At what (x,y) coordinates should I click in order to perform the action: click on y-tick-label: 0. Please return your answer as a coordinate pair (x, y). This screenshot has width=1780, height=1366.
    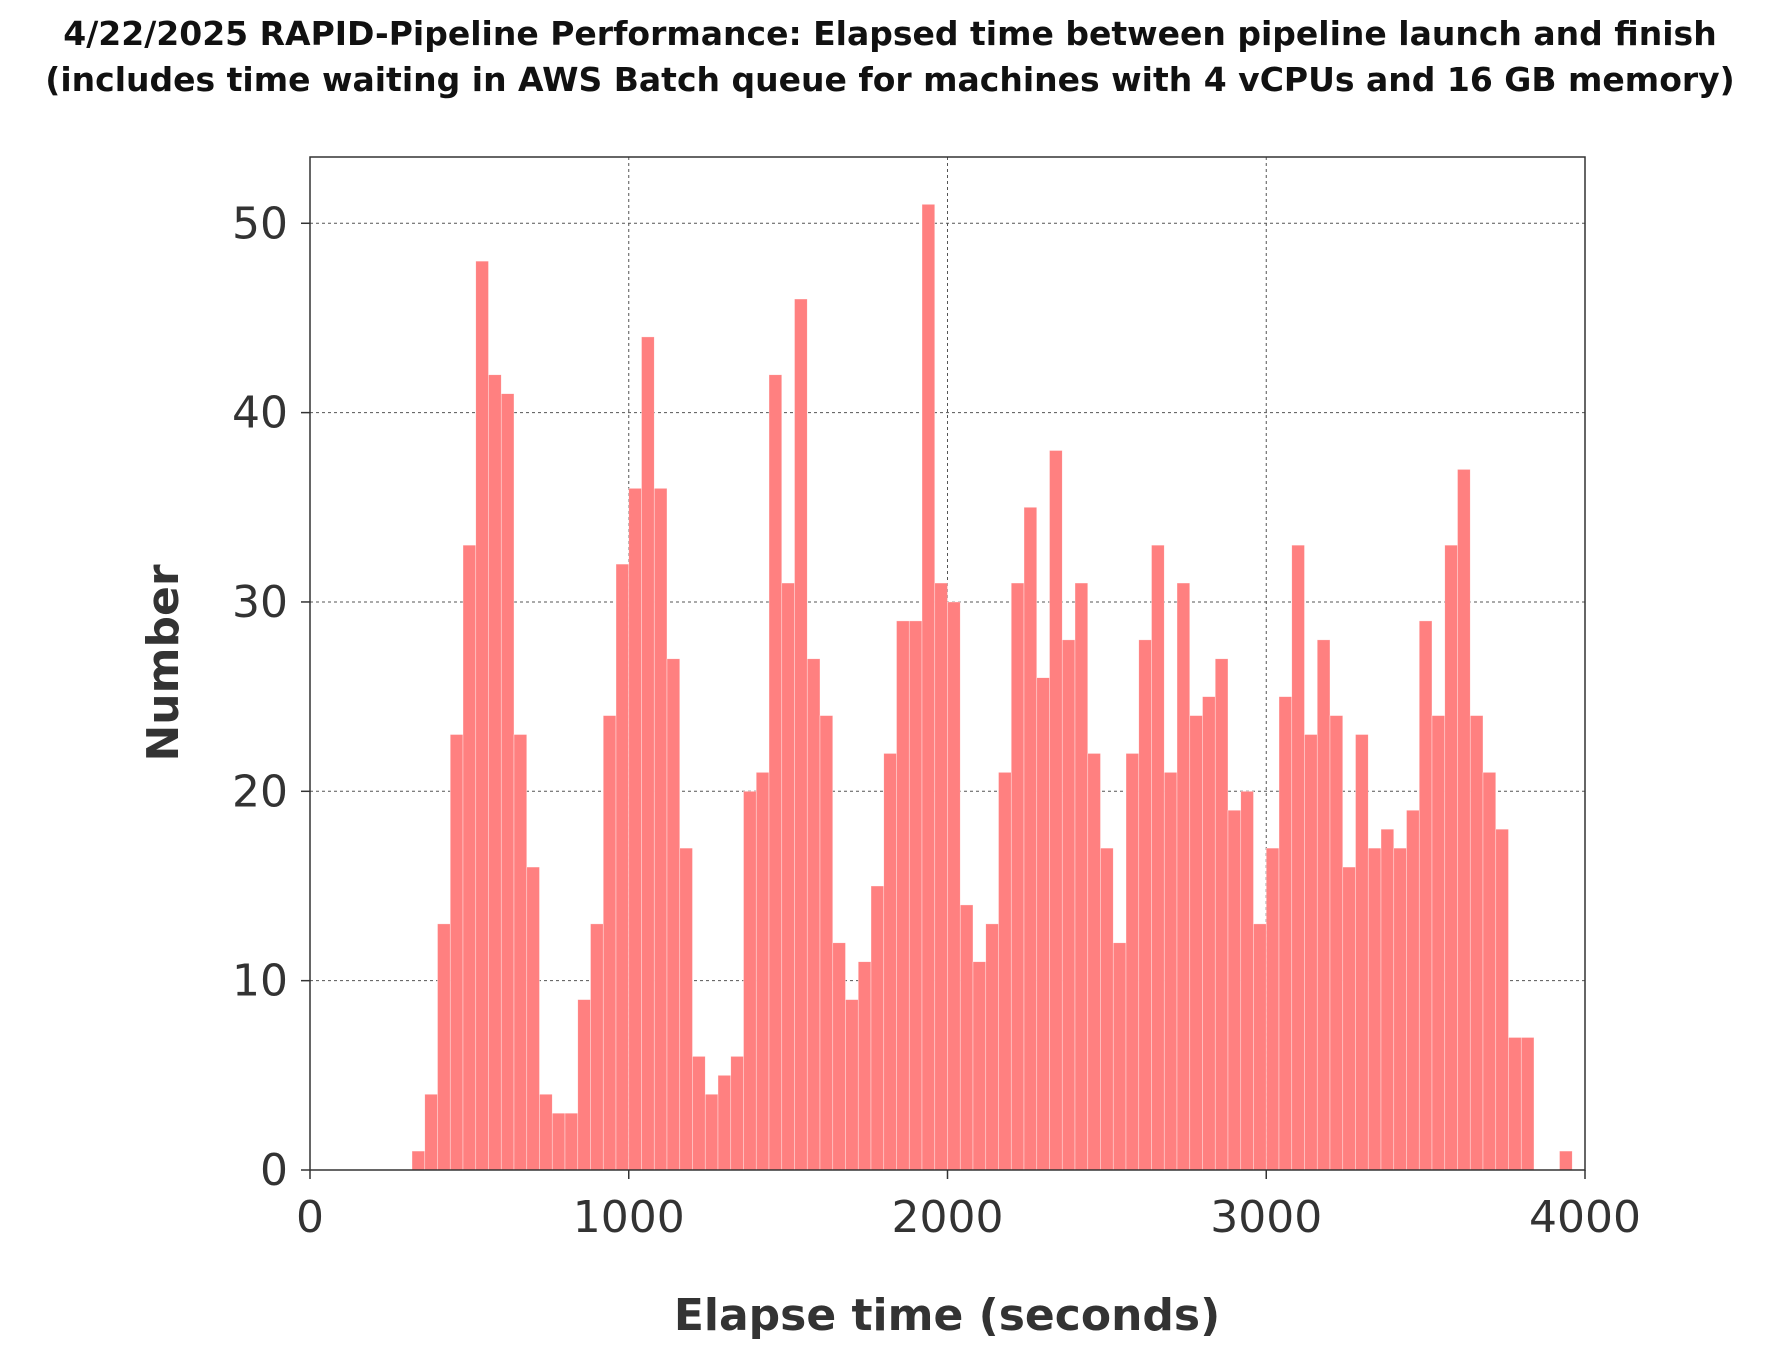
    Looking at the image, I should click on (274, 1170).